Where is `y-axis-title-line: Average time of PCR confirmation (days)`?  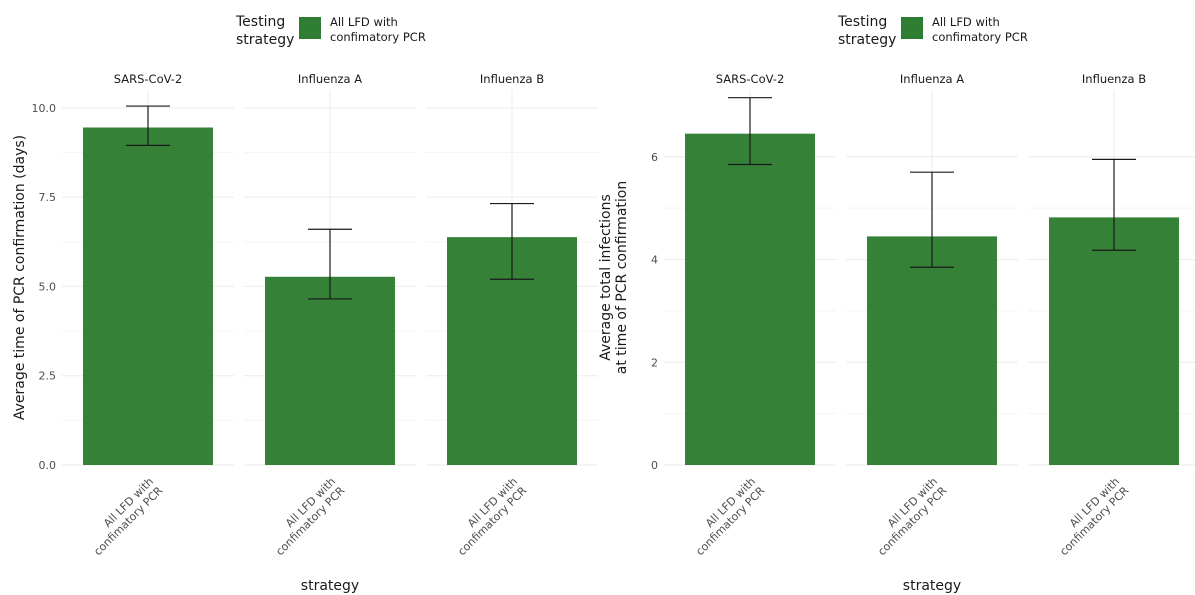 y-axis-title-line: Average time of PCR confirmation (days) is located at coordinates (20, 277).